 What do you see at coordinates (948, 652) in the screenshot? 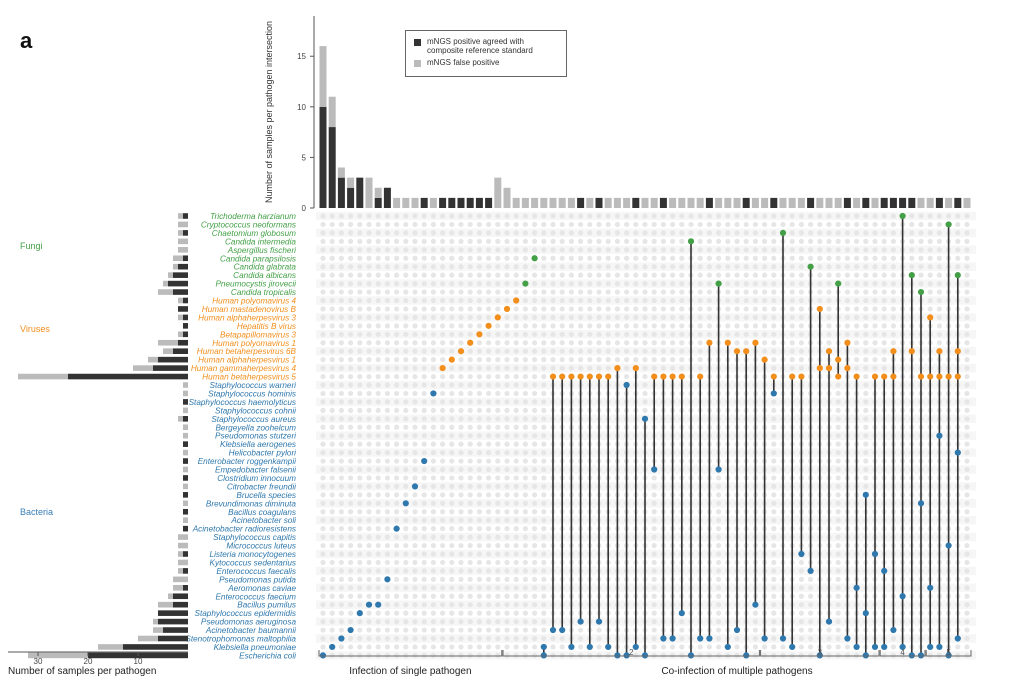
I see `bracket-degree-number: 5` at bounding box center [948, 652].